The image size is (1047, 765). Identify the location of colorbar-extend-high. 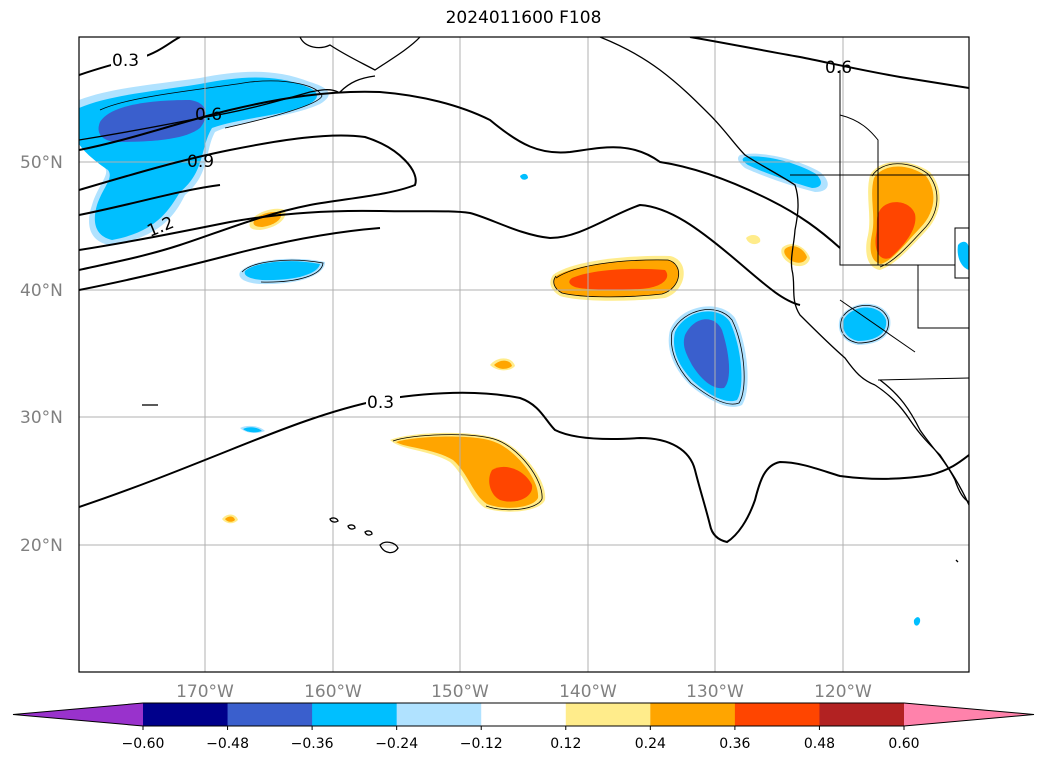
(969, 714).